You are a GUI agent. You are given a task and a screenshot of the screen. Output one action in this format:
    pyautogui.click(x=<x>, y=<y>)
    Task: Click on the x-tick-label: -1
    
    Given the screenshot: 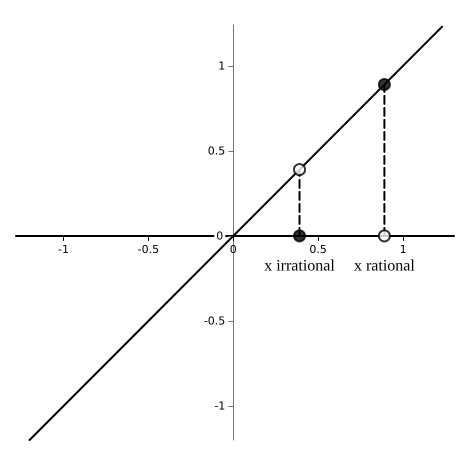 What is the action you would take?
    pyautogui.click(x=64, y=249)
    